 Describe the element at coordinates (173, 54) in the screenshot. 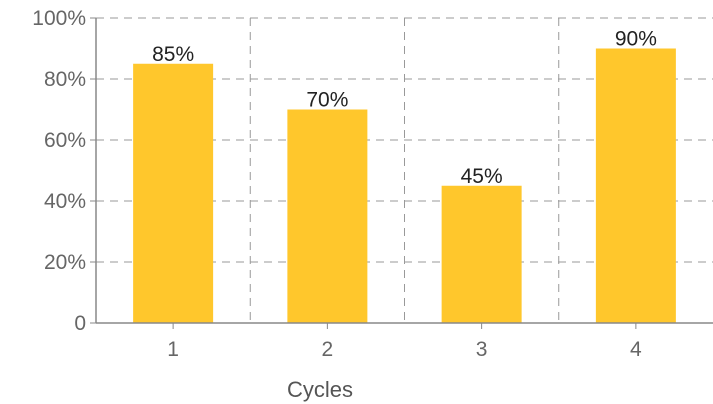

I see `data-label-1: 85%` at that location.